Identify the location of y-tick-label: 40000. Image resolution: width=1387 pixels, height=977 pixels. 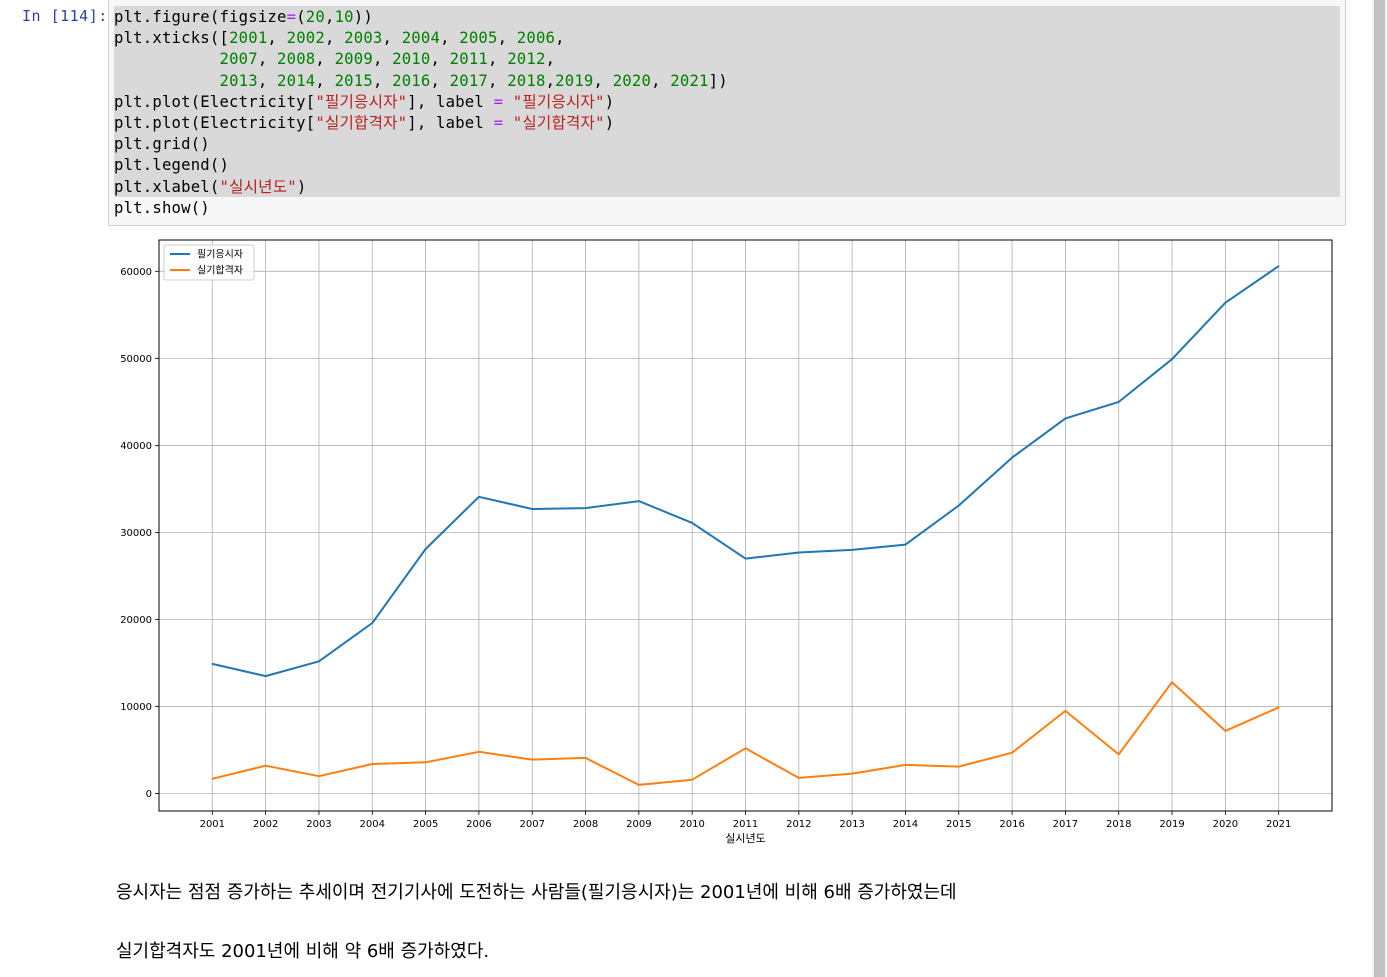
(136, 446).